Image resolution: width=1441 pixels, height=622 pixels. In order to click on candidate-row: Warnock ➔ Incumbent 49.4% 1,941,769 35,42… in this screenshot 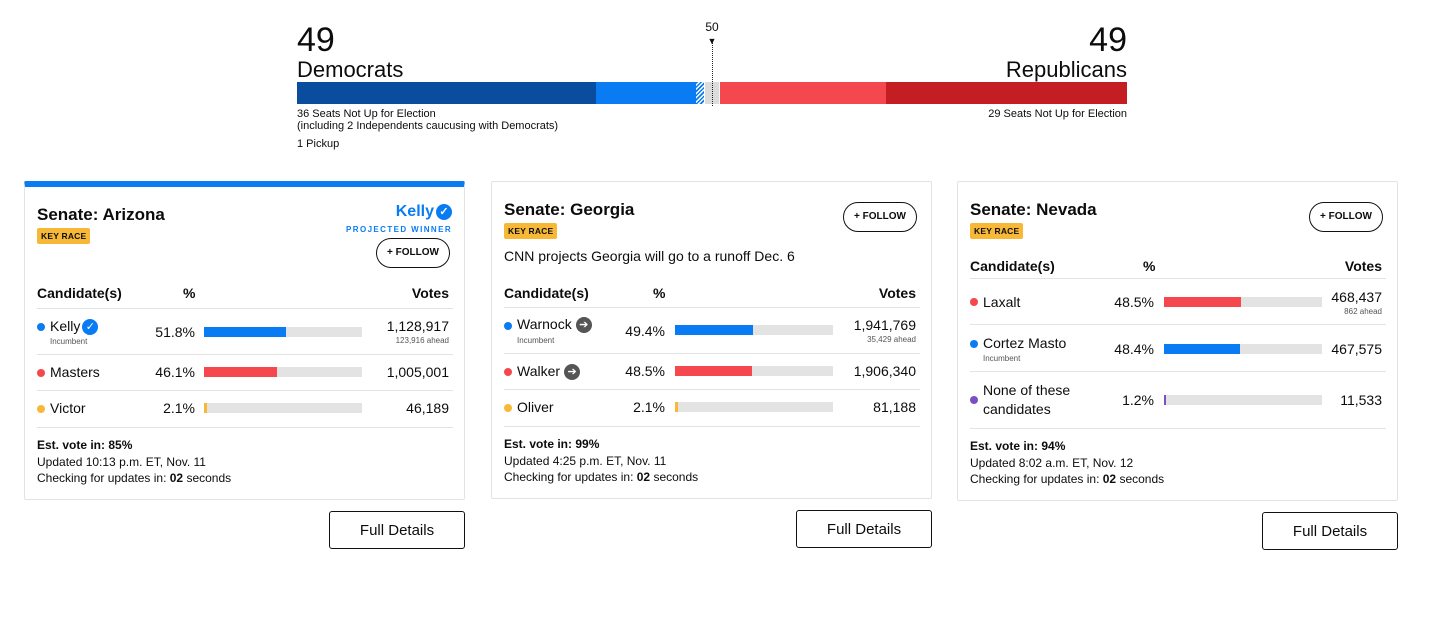, I will do `click(712, 330)`.